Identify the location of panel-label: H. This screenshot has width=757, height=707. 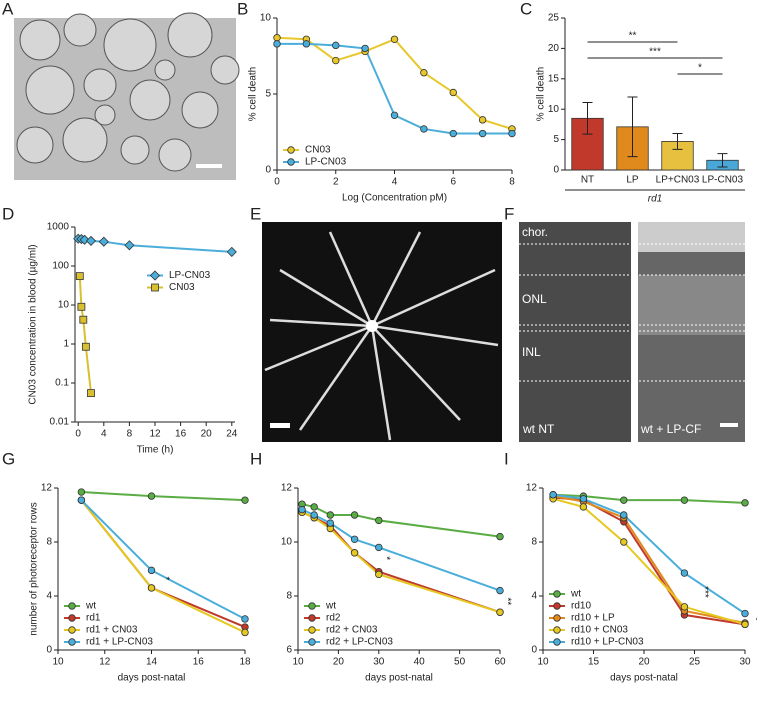
(256, 458).